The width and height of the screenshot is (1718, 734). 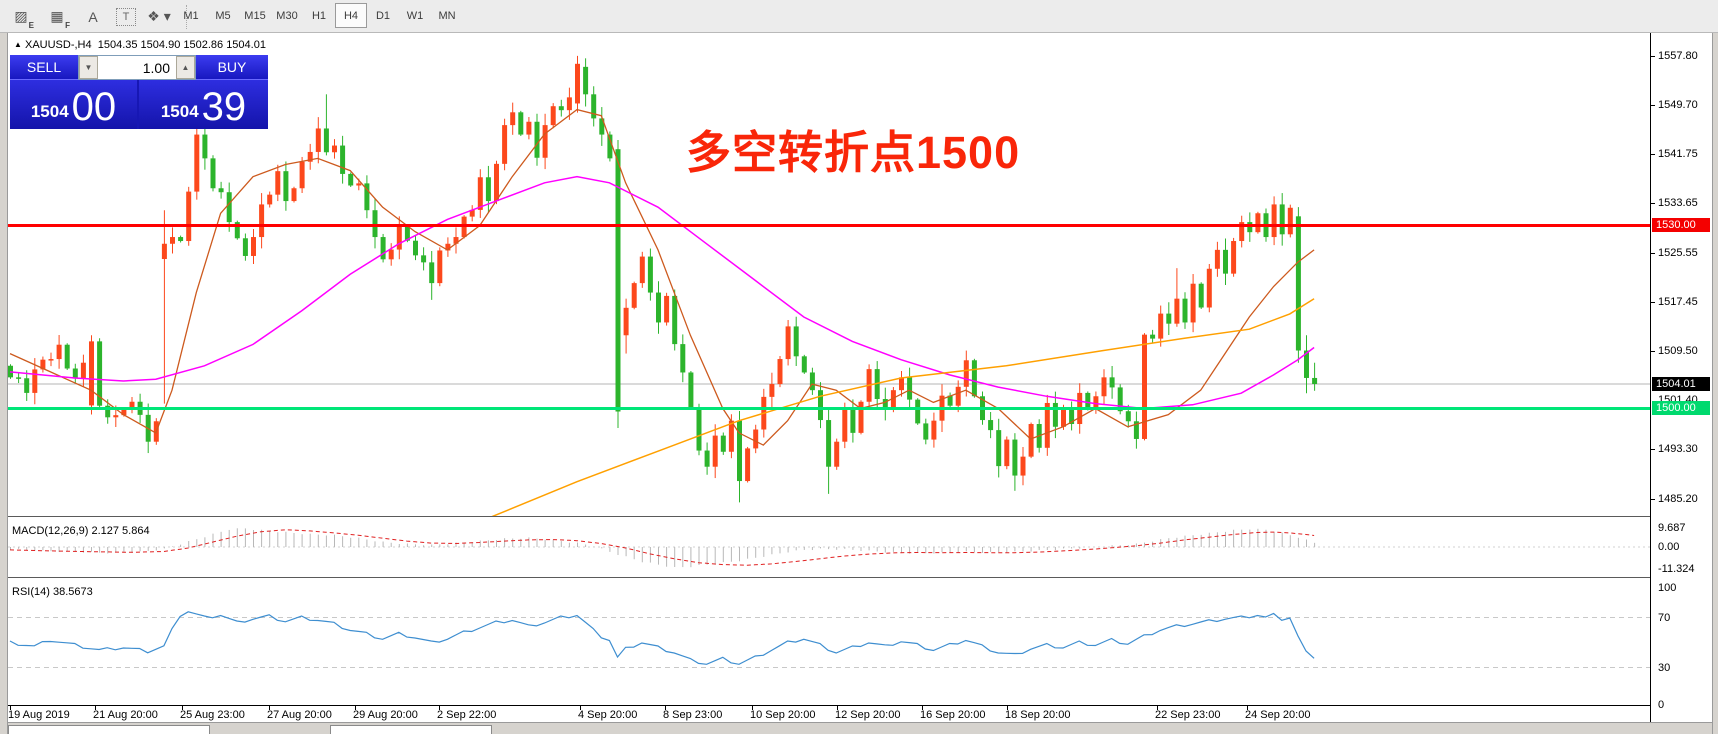 What do you see at coordinates (125, 715) in the screenshot?
I see `date-axis-label: 21 Aug 20:00` at bounding box center [125, 715].